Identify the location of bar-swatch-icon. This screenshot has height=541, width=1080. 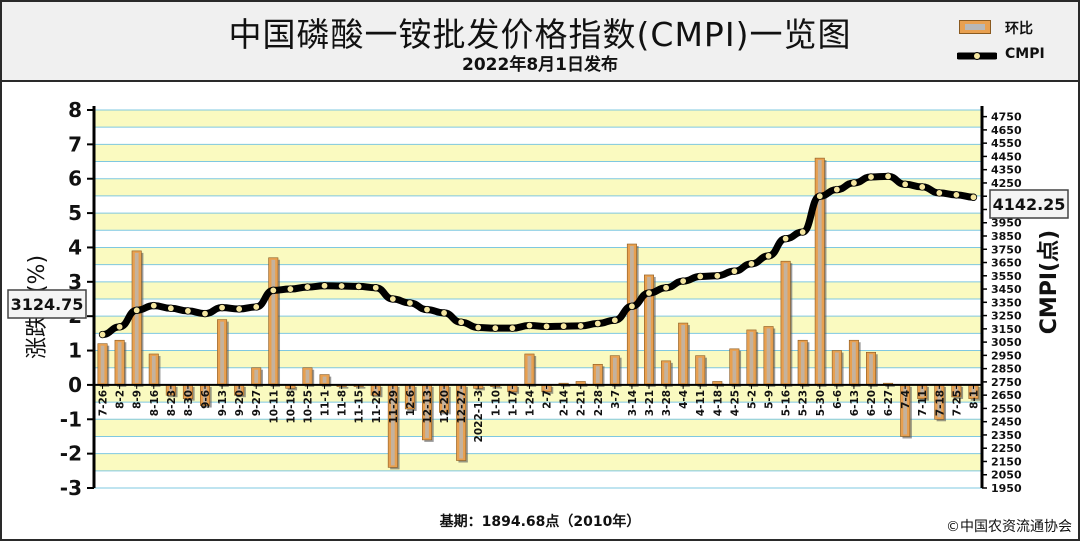
(975, 27).